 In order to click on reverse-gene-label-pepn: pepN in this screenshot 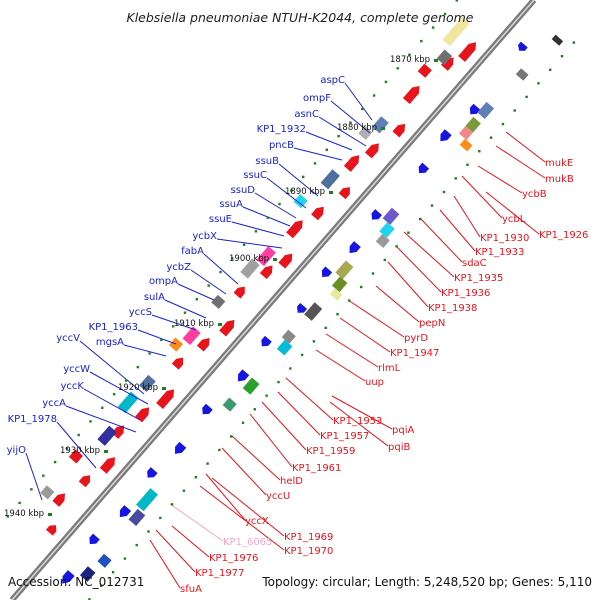, I will do `click(432, 323)`.